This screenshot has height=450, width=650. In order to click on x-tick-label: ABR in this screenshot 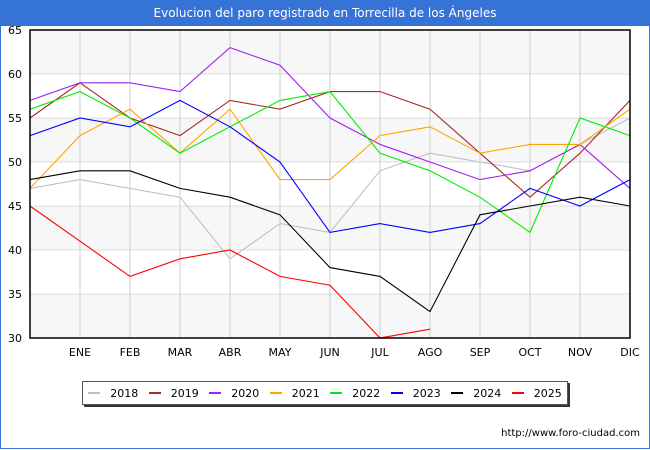, I will do `click(230, 352)`.